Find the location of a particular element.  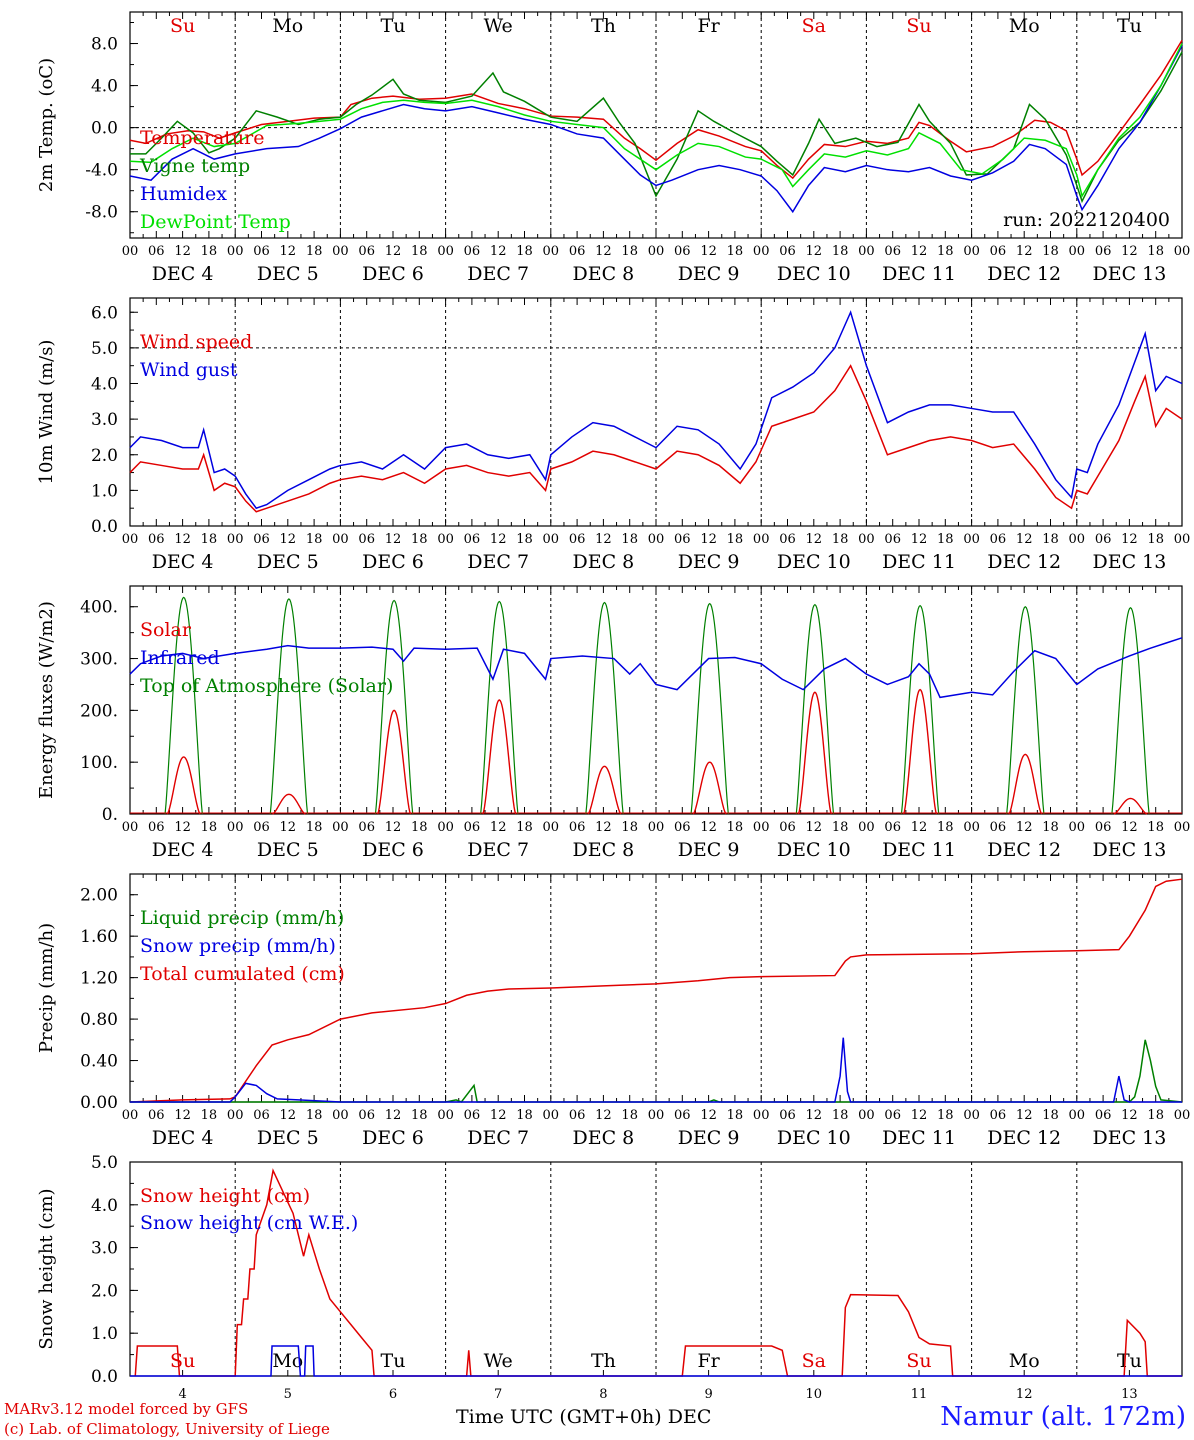

y-tick-label: 8.0 is located at coordinates (104, 45).